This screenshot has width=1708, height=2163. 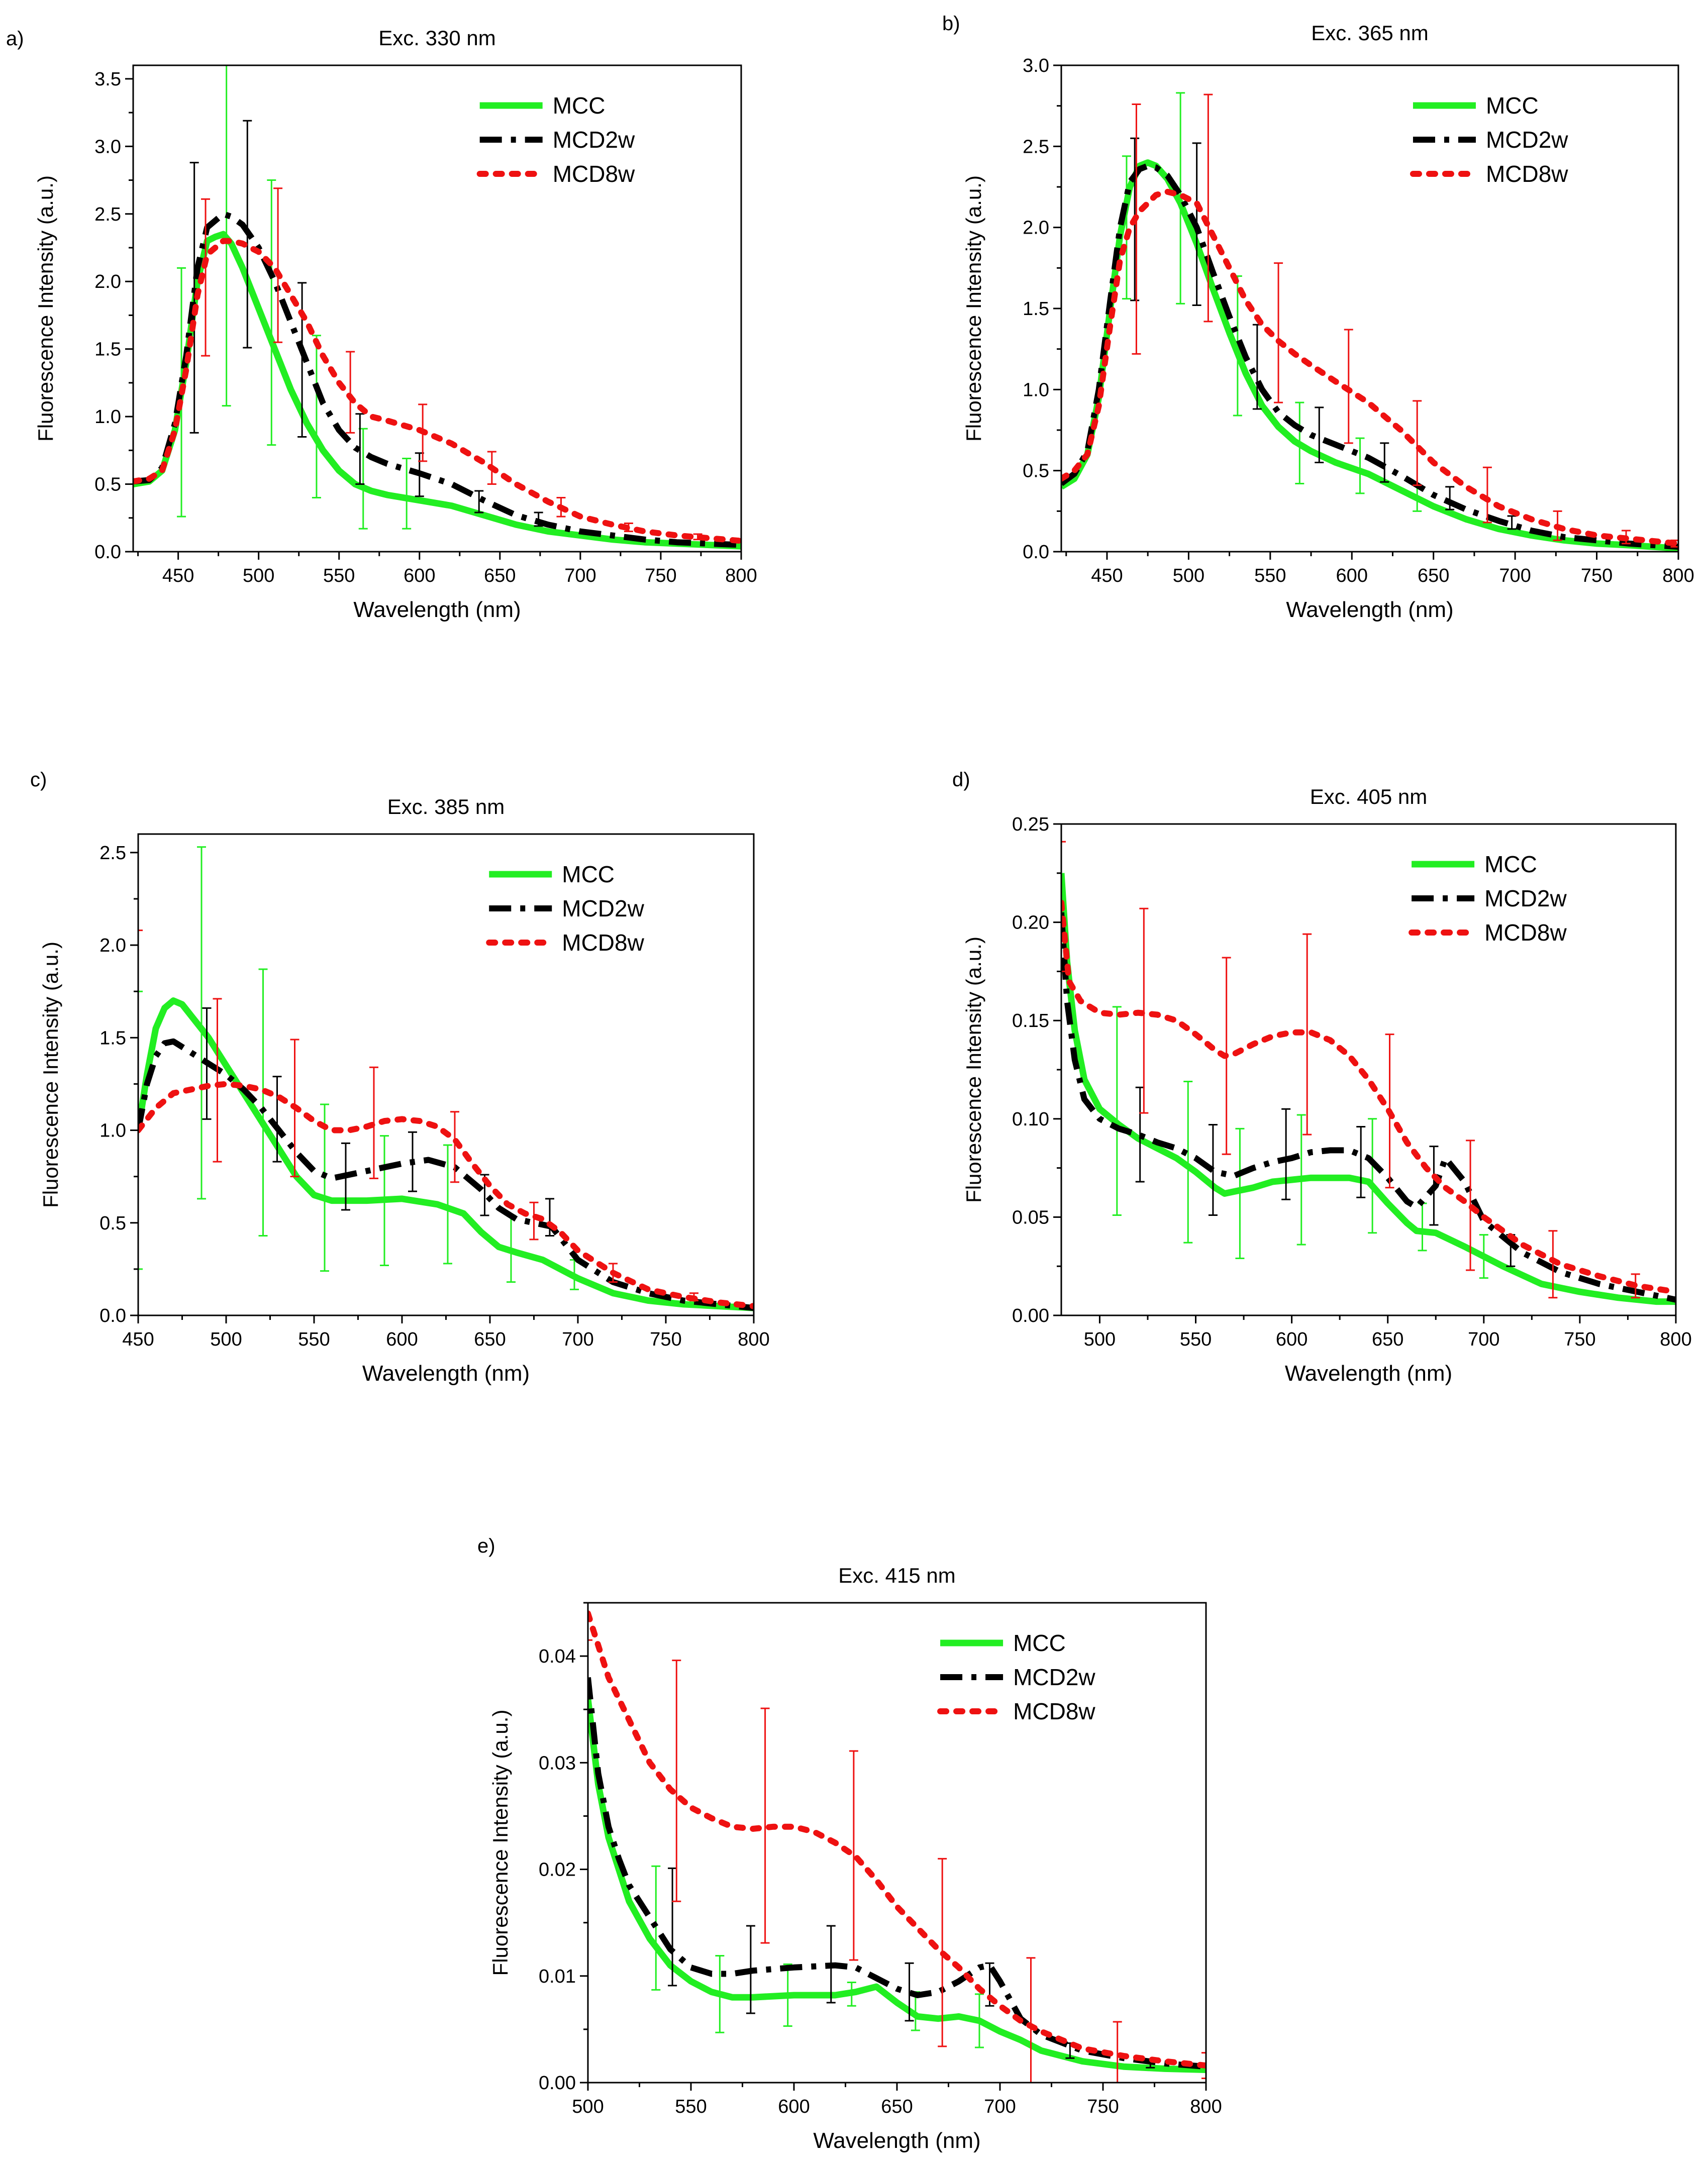 What do you see at coordinates (897, 1873) in the screenshot?
I see `series-line-mcd2w` at bounding box center [897, 1873].